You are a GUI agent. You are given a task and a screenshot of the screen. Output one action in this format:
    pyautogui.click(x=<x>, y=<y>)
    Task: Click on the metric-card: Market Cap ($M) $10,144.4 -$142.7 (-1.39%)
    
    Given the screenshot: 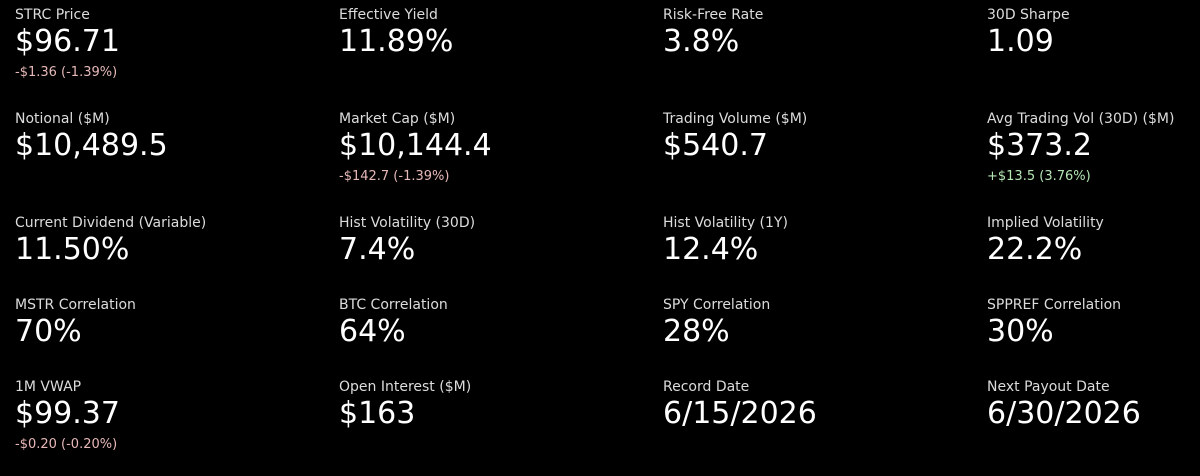 What is the action you would take?
    pyautogui.click(x=501, y=156)
    